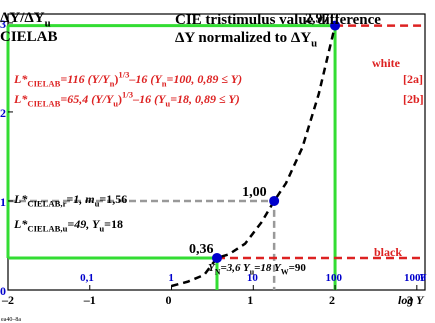  What do you see at coordinates (250, 300) in the screenshot?
I see `x-tick-label: 1` at bounding box center [250, 300].